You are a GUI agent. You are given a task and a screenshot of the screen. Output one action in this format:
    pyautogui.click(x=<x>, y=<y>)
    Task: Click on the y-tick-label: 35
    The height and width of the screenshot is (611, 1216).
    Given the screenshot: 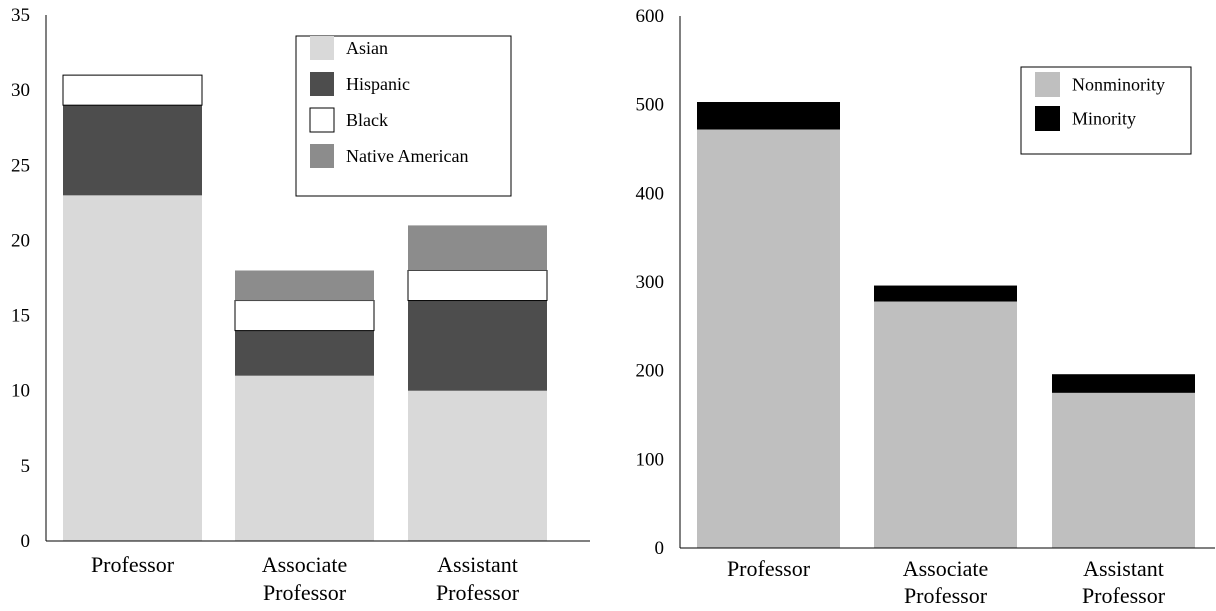 What is the action you would take?
    pyautogui.click(x=20, y=15)
    